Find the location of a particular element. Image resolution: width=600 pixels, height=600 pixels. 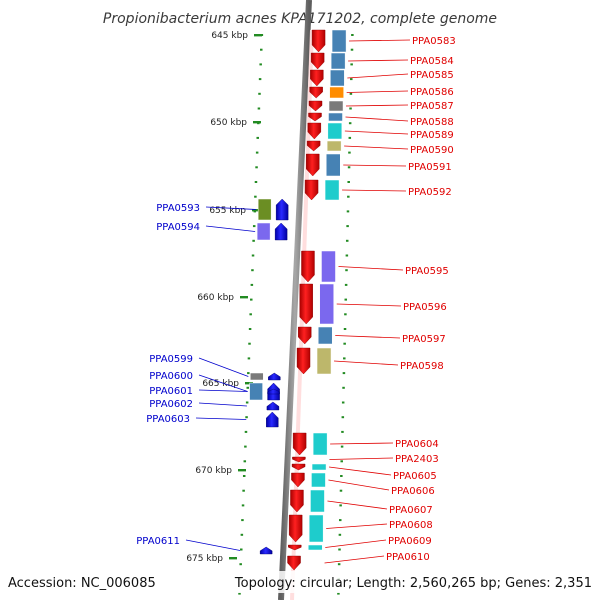

forward-gene-label: PPA0607 is located at coordinates (411, 510).